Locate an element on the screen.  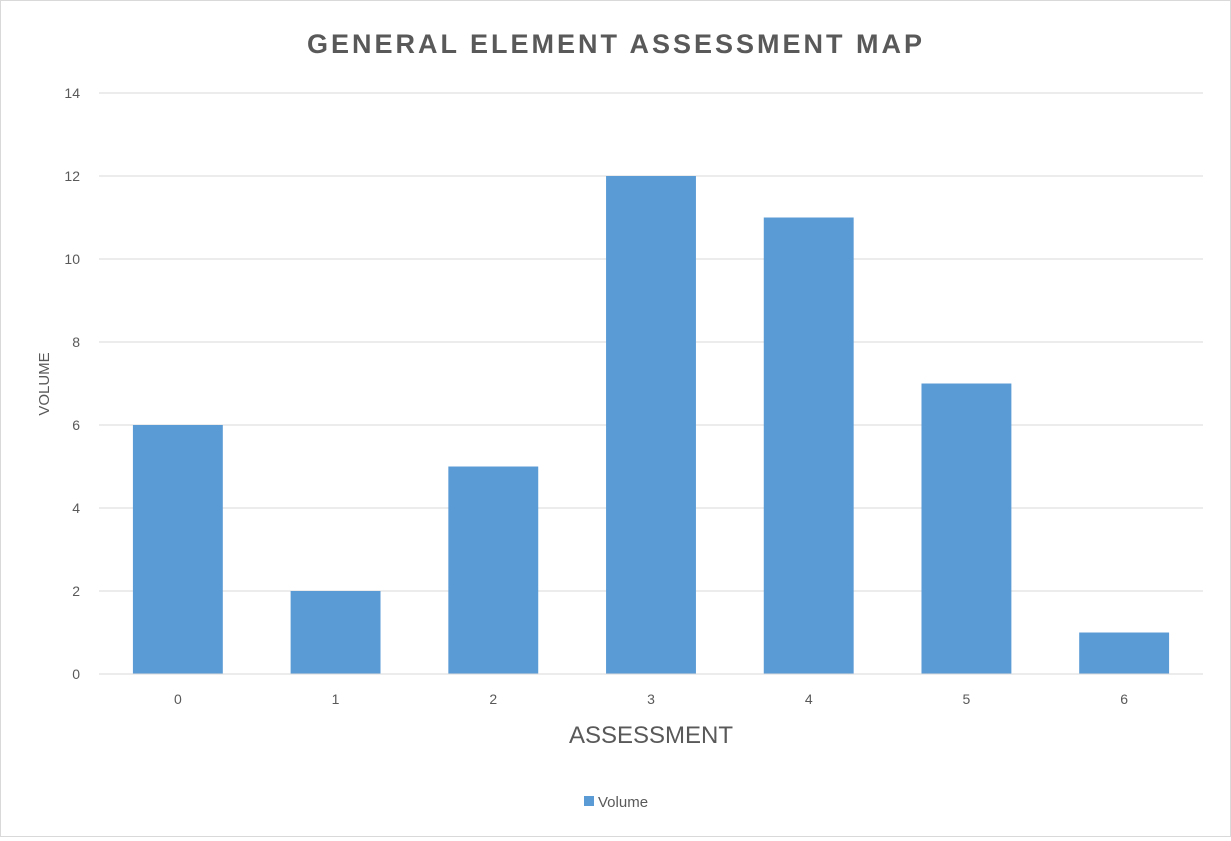
x-tick-label: 3 is located at coordinates (651, 699).